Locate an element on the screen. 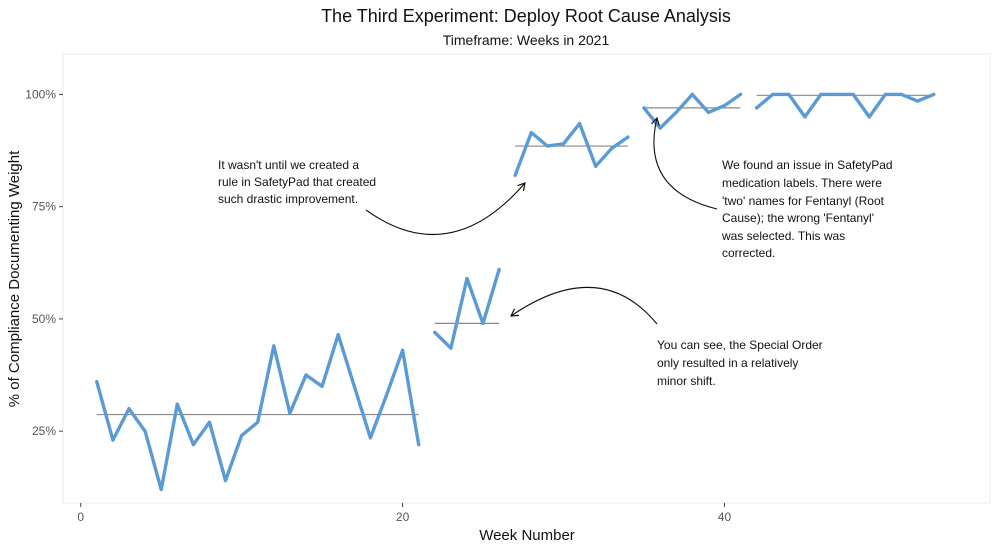 The width and height of the screenshot is (1000, 550). x-tick-label: 0 is located at coordinates (80, 517).